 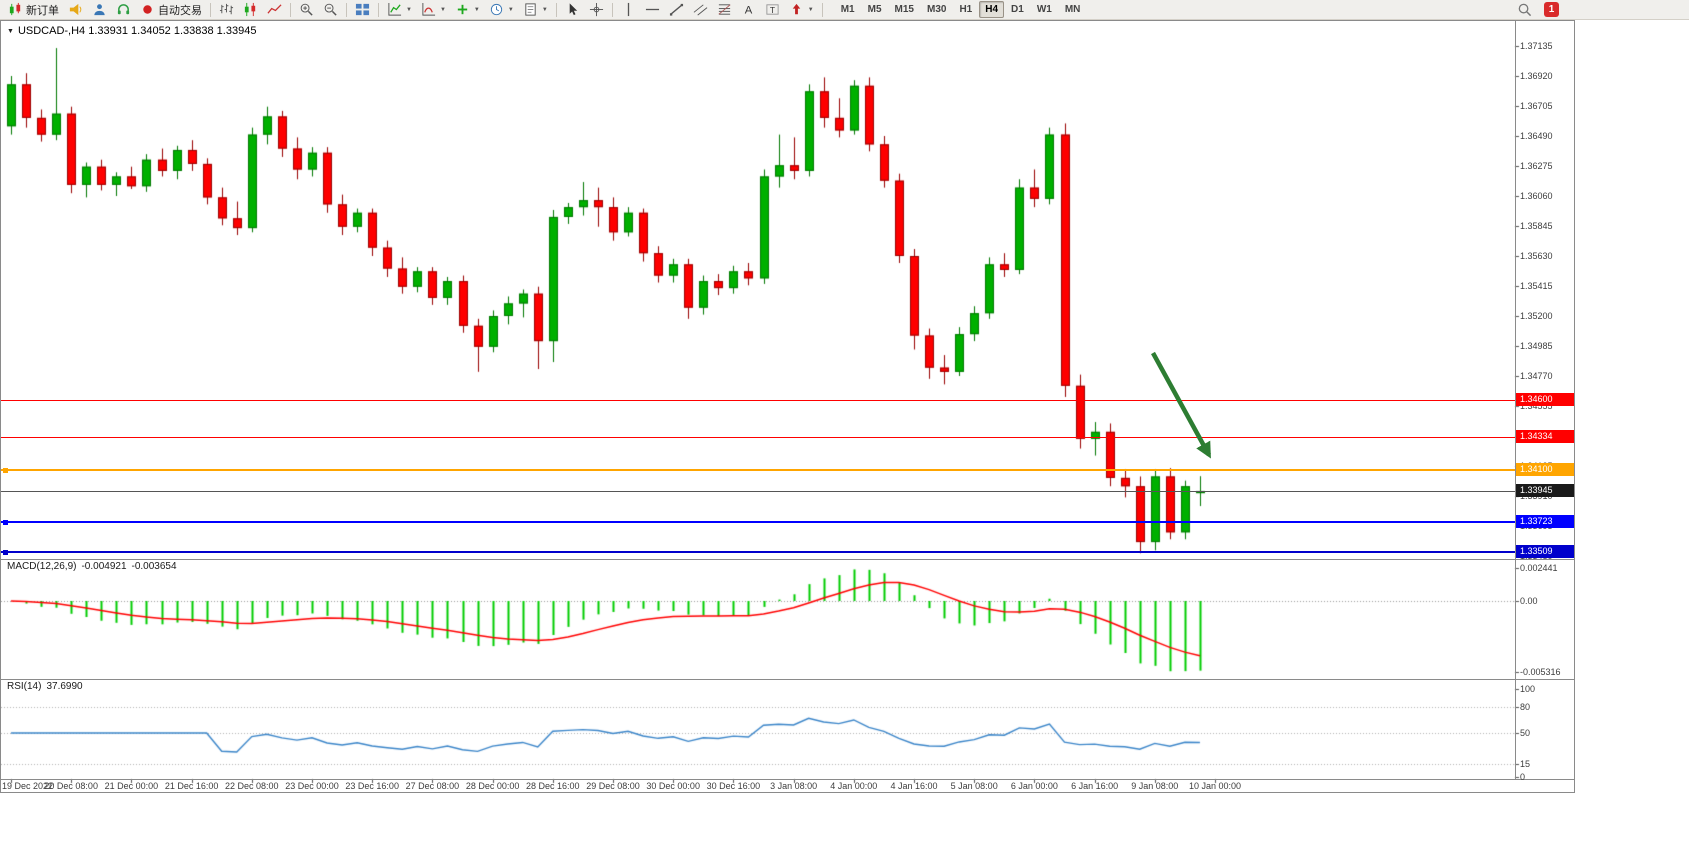 What do you see at coordinates (1017, 9) in the screenshot?
I see `timeframe-button-D1: D1` at bounding box center [1017, 9].